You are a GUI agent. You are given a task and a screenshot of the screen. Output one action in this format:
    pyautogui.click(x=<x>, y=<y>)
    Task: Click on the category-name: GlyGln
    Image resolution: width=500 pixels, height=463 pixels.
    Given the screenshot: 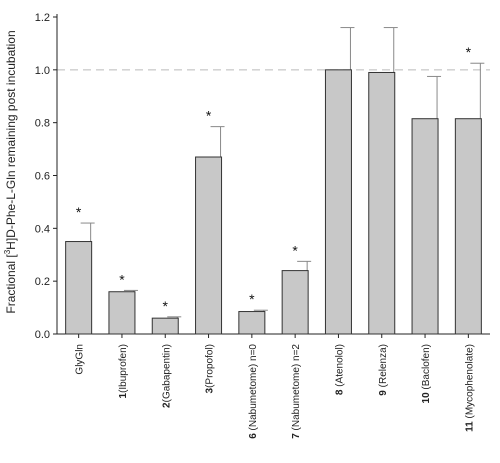 What is the action you would take?
    pyautogui.click(x=80, y=359)
    